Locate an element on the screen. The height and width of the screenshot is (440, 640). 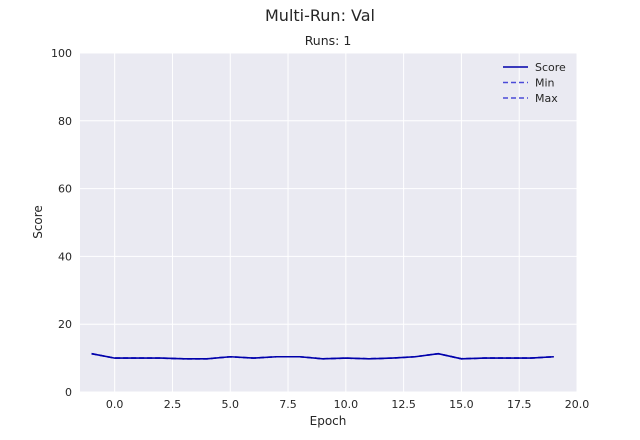
chart-subtitle: Runs: 1 is located at coordinates (328, 40).